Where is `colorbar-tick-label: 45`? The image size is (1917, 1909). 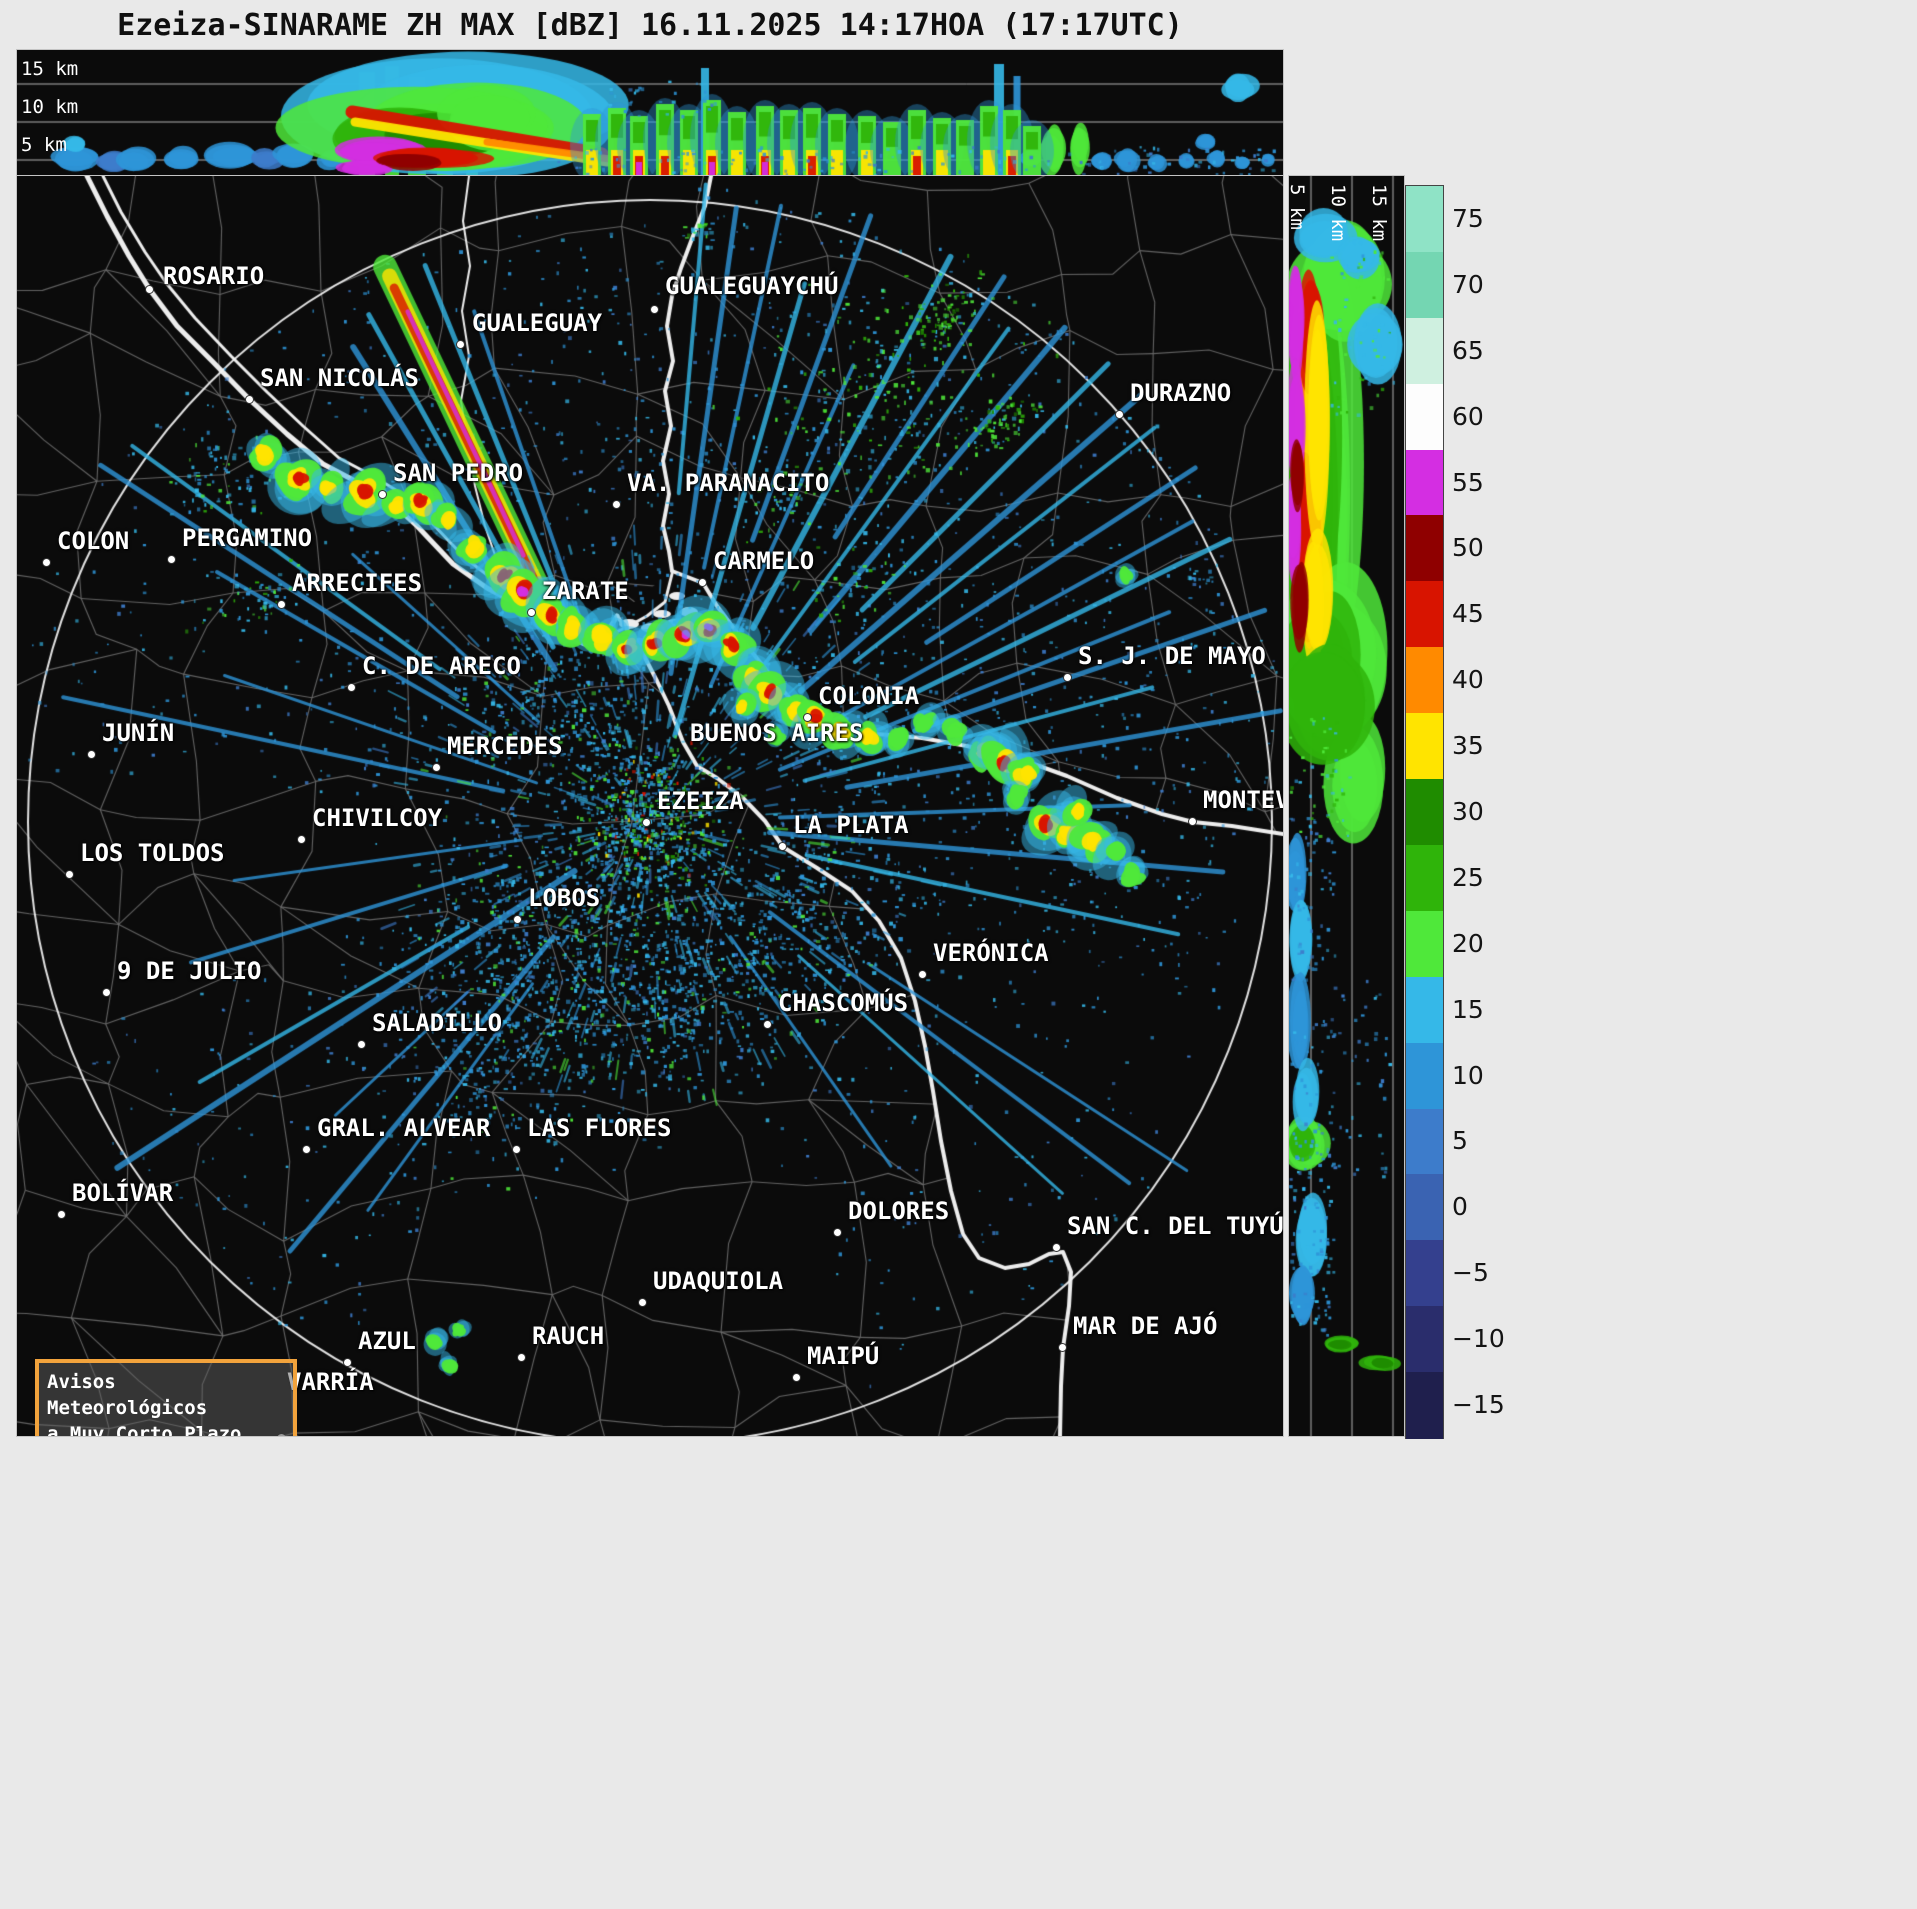
colorbar-tick-label: 45 is located at coordinates (1468, 614).